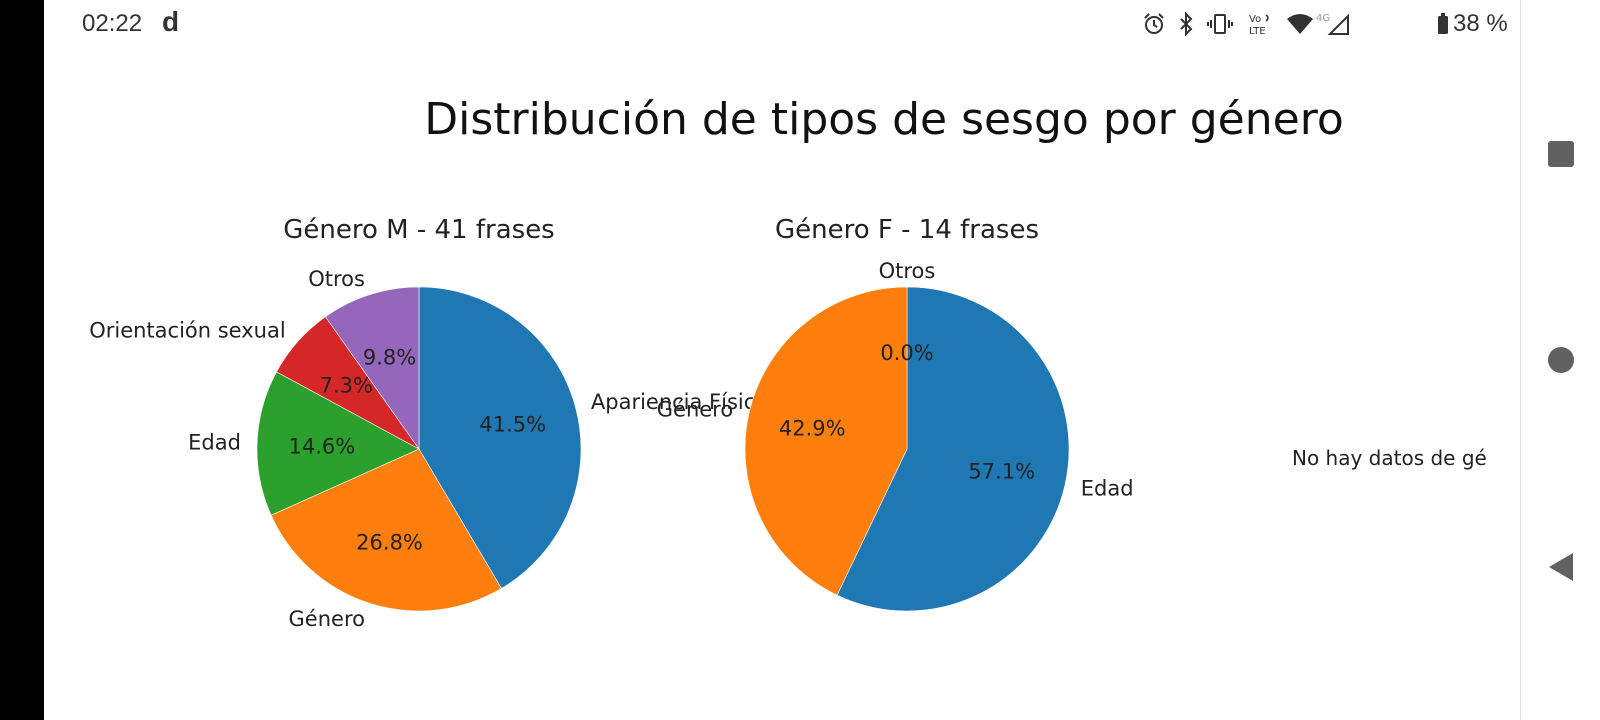 The image size is (1600, 720). Describe the element at coordinates (695, 410) in the screenshot. I see `slice-f-genero-label: Género` at that location.